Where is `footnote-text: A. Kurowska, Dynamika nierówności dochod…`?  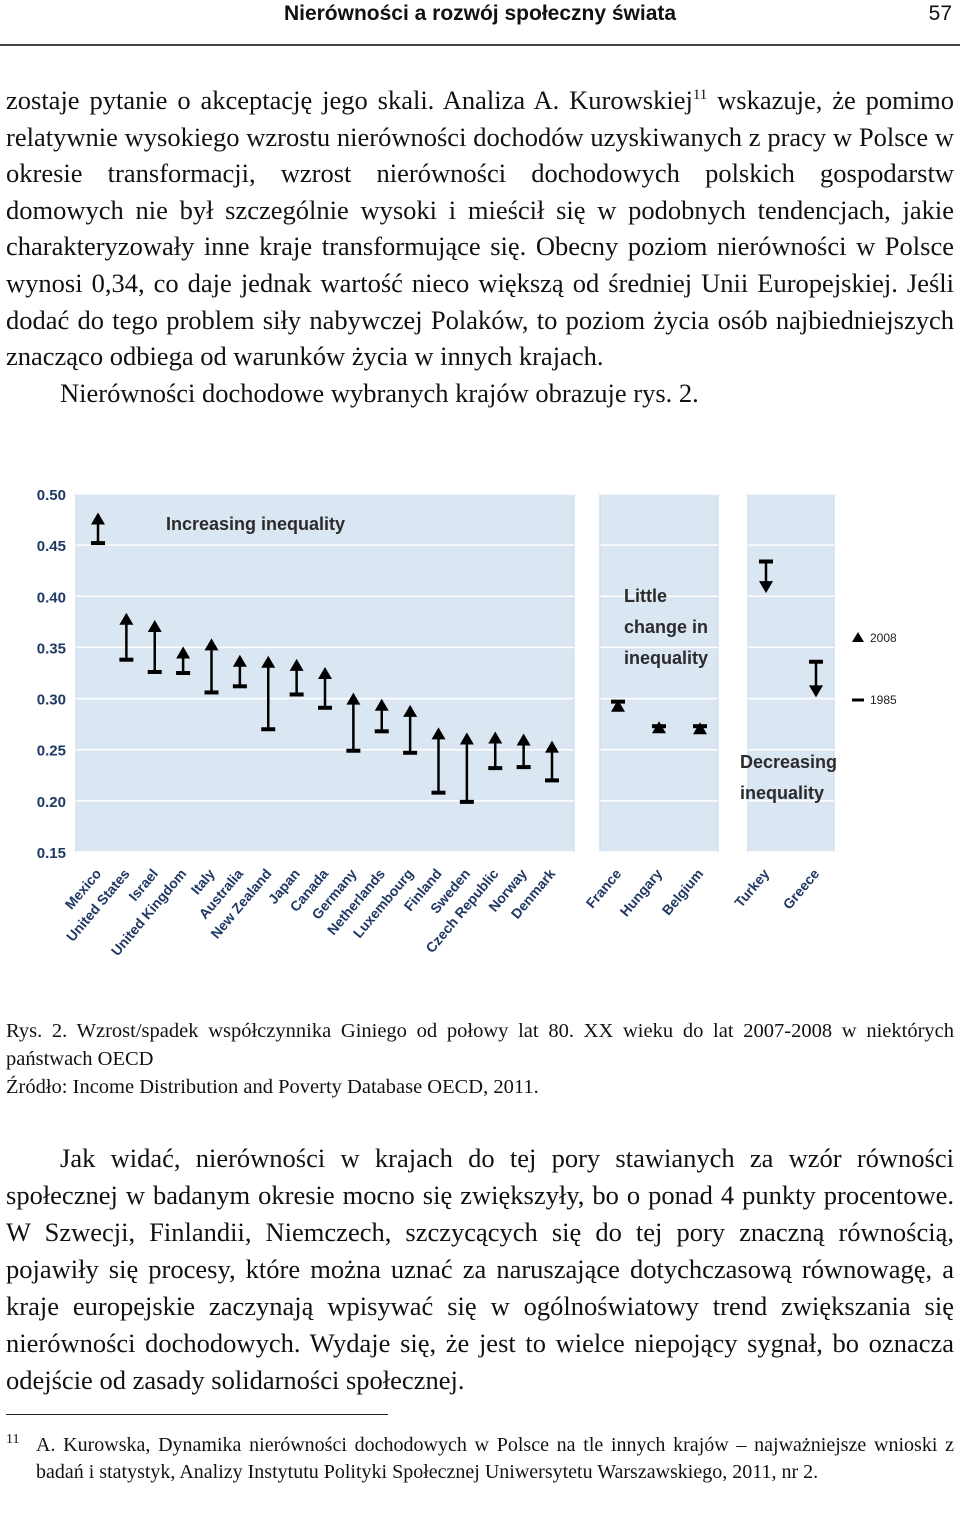
footnote-text: A. Kurowska, Dynamika nierówności dochod… is located at coordinates (495, 1458).